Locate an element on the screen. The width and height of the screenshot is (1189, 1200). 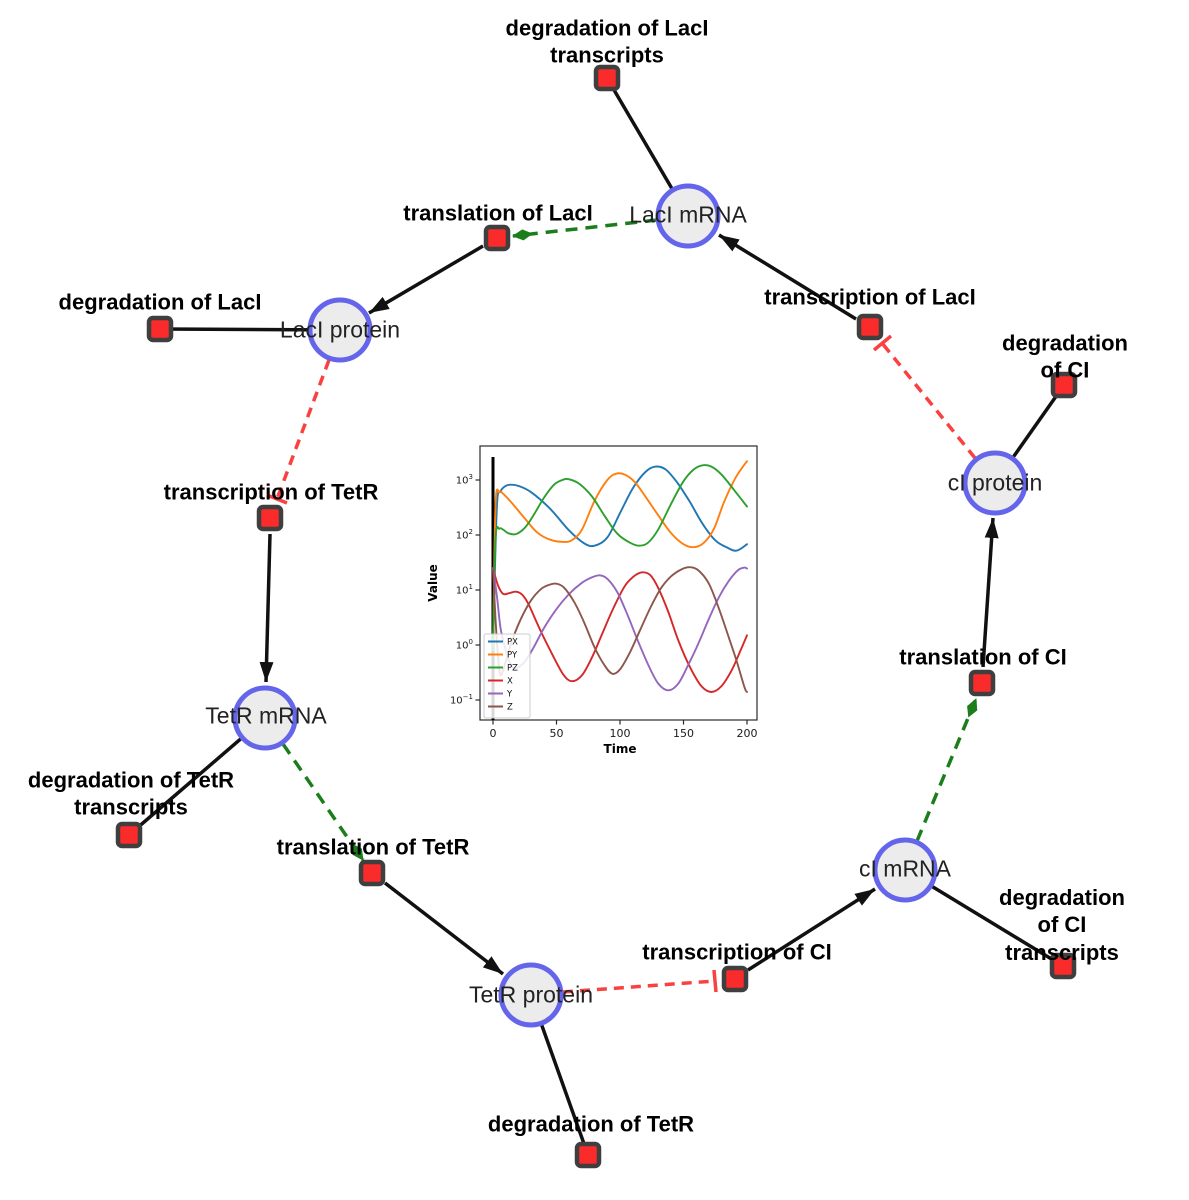
chart-series-group is located at coordinates (620, 576).